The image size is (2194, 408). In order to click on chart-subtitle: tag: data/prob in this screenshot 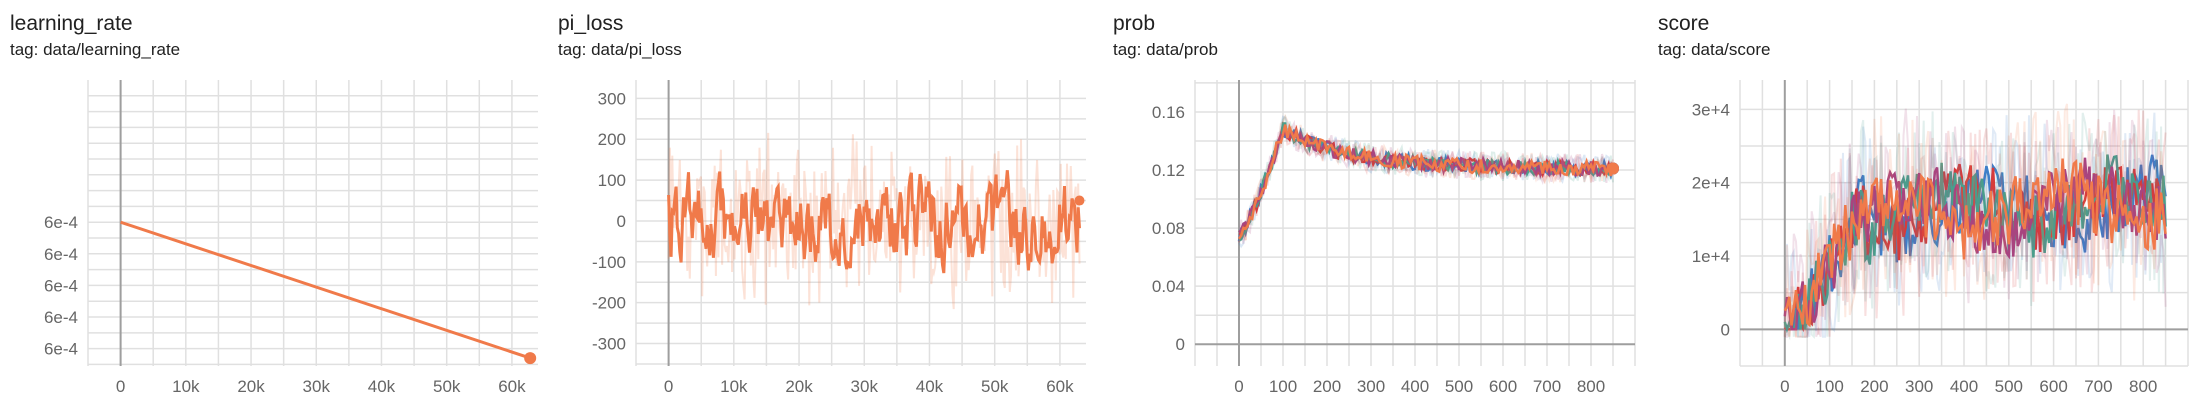, I will do `click(1165, 49)`.